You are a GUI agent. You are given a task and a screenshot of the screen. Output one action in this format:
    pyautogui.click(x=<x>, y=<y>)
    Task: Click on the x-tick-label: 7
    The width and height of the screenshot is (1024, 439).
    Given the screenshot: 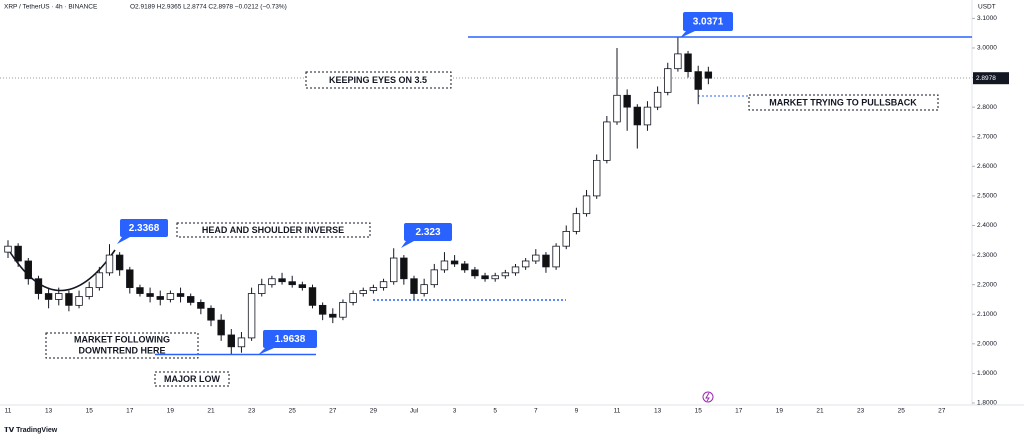 What is the action you would take?
    pyautogui.click(x=536, y=411)
    